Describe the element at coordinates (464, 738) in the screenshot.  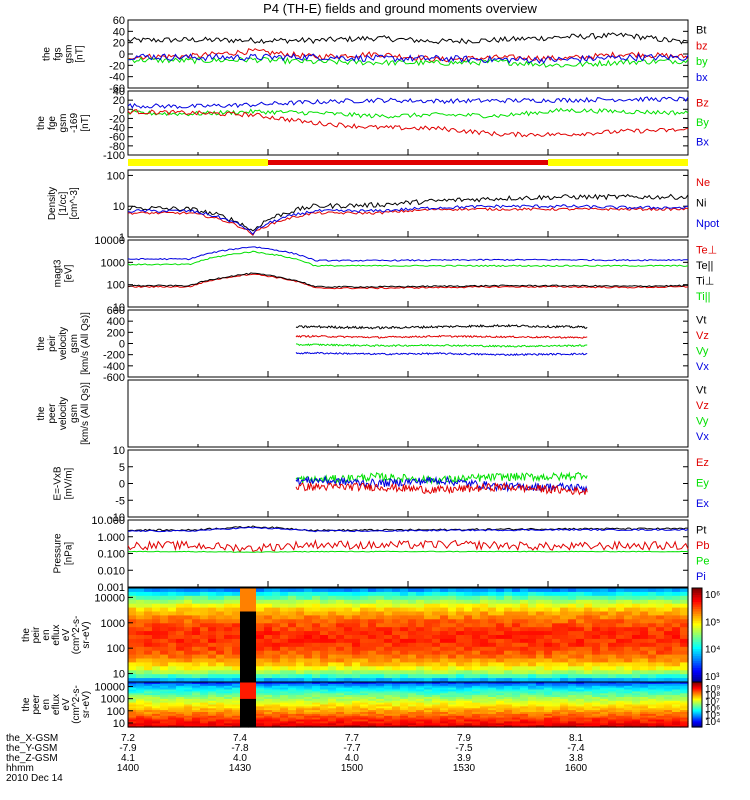
I see `x-tick-label: 7.9` at that location.